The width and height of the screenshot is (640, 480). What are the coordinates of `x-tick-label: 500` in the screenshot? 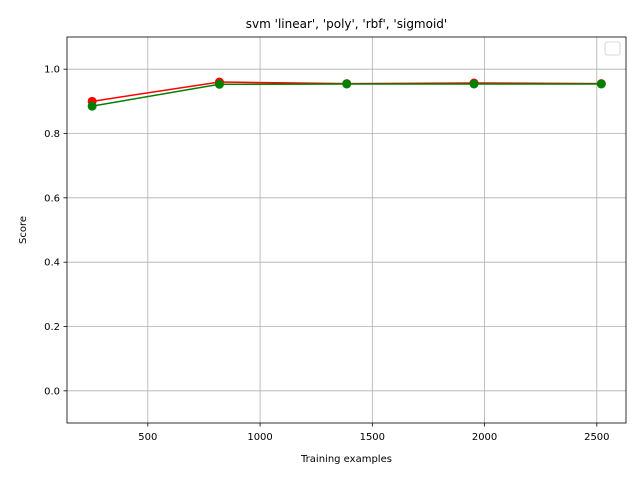 It's located at (147, 437).